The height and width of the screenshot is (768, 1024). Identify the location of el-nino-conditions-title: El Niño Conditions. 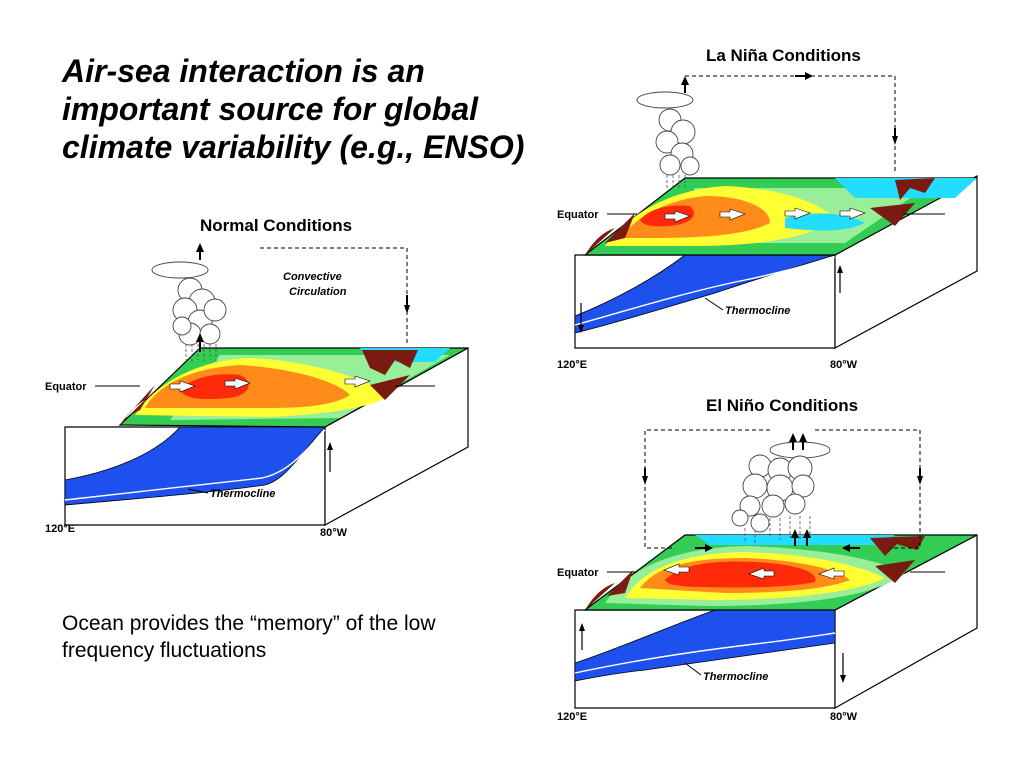
(782, 405).